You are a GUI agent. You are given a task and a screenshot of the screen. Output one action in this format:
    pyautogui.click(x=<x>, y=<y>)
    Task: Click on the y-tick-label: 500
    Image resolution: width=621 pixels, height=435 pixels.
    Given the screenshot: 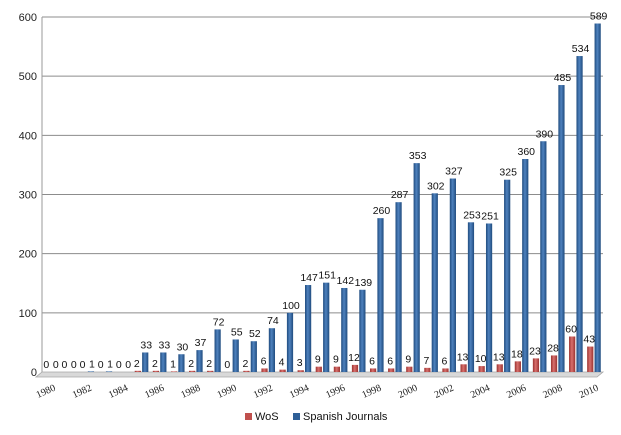 What is the action you would take?
    pyautogui.click(x=28, y=77)
    